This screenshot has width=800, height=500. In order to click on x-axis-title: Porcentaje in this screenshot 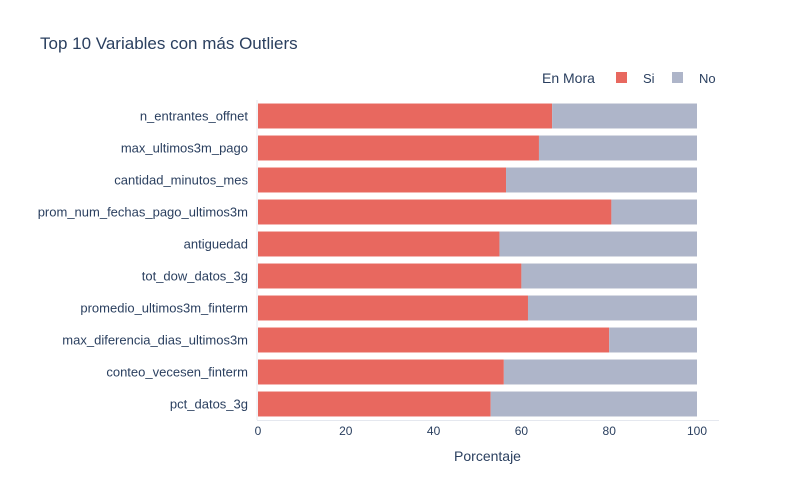, I will do `click(487, 456)`.